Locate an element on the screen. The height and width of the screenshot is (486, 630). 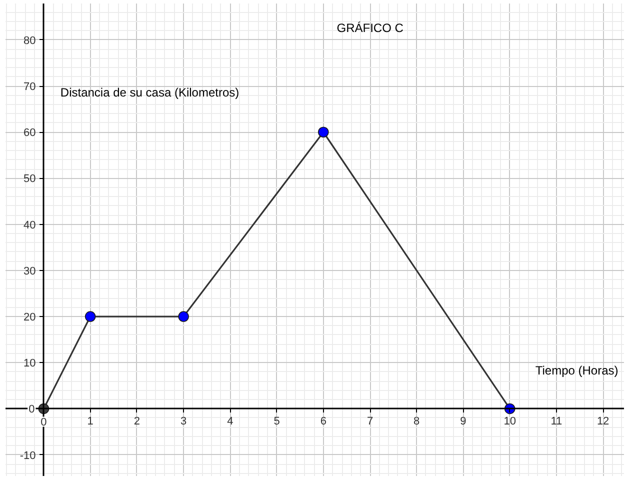
x-tick-label: 3 is located at coordinates (183, 422).